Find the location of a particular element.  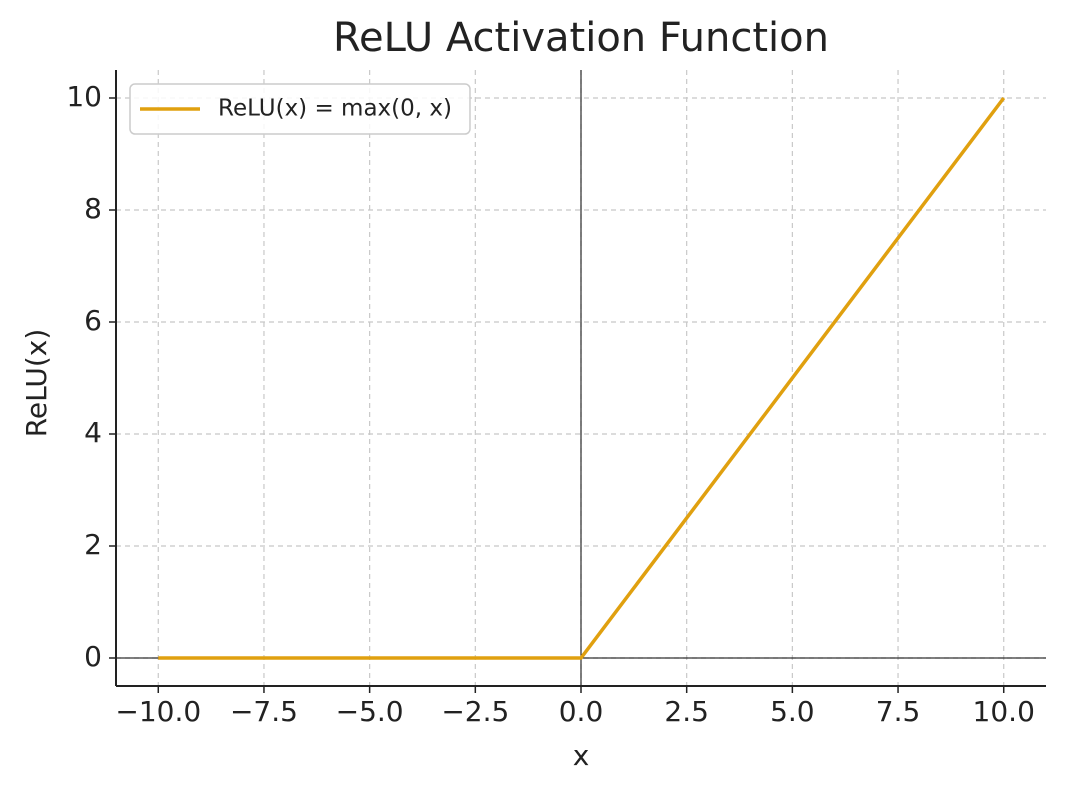

x-tick-label: 2.5 is located at coordinates (686, 711).